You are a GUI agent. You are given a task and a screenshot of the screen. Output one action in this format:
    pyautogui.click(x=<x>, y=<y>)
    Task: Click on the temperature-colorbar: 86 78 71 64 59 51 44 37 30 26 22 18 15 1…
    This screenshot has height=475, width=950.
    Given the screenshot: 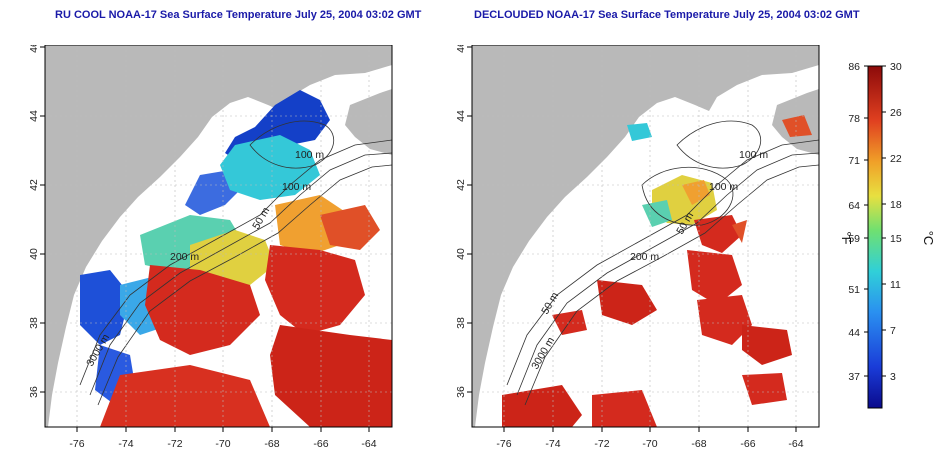 What is the action you would take?
    pyautogui.click(x=887, y=235)
    